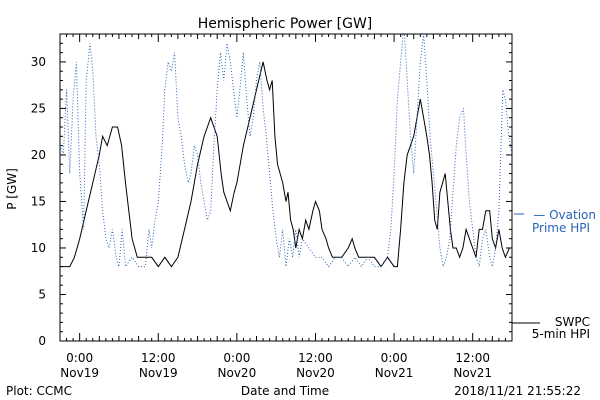 This screenshot has height=400, width=600. Describe the element at coordinates (561, 334) in the screenshot. I see `legend-swpc-line2: 5-min HPI` at that location.